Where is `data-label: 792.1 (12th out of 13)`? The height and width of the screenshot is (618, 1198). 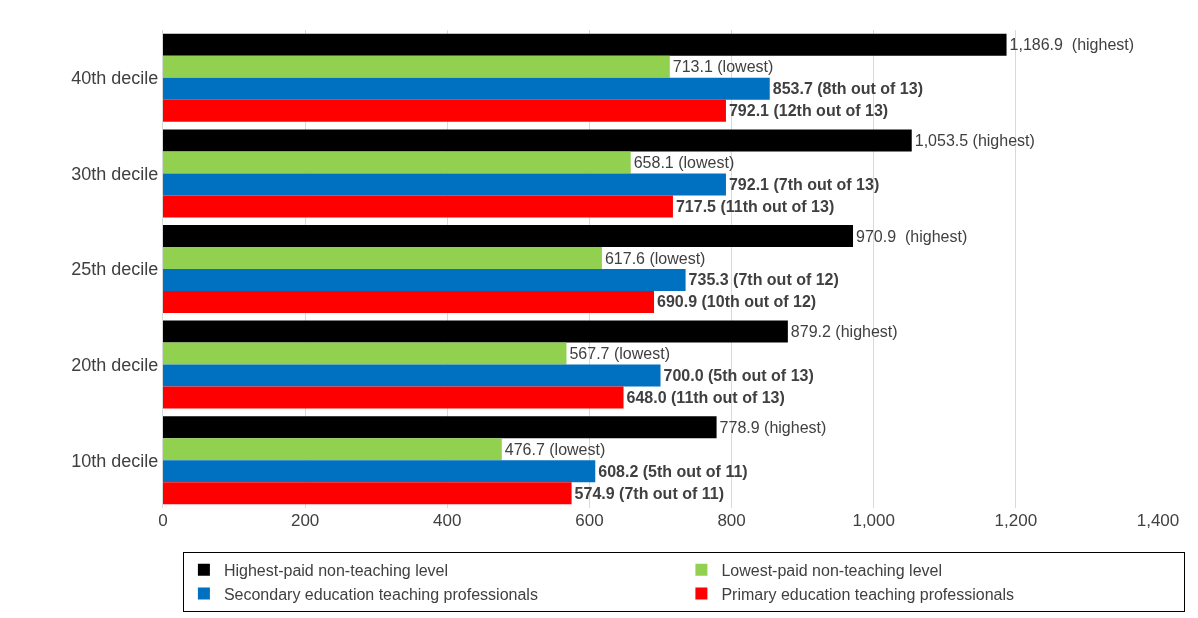
data-label: 792.1 (12th out of 13) is located at coordinates (808, 111).